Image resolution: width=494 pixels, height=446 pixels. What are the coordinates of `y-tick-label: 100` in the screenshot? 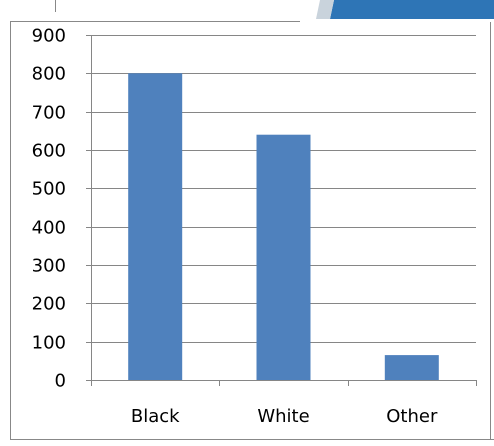 It's located at (49, 343).